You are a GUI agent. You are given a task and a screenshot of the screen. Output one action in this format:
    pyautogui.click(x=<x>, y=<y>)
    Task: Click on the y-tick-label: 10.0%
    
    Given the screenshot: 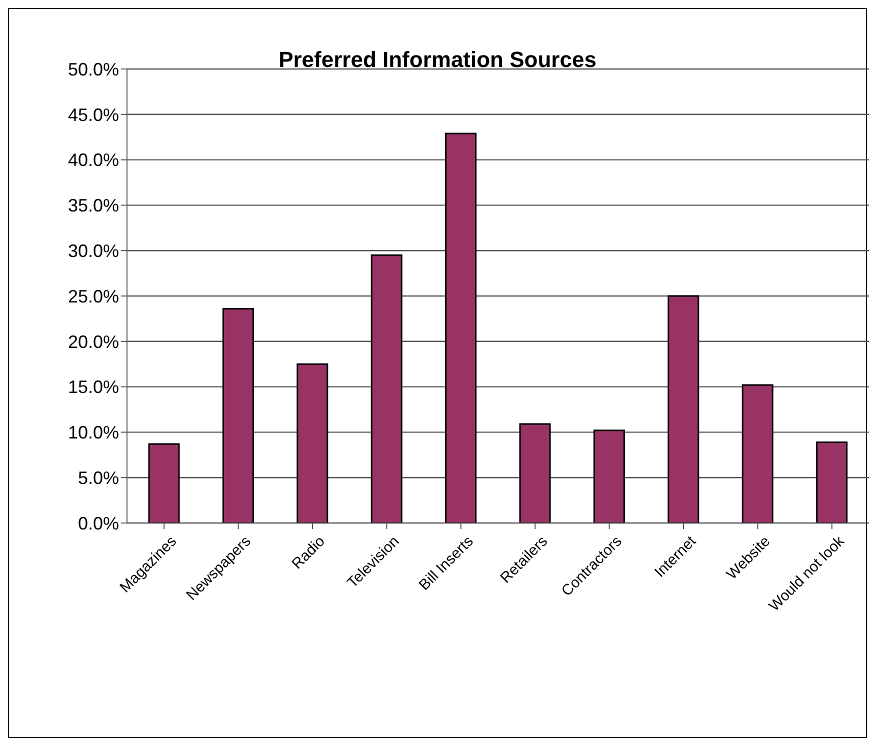 What is the action you would take?
    pyautogui.click(x=93, y=432)
    